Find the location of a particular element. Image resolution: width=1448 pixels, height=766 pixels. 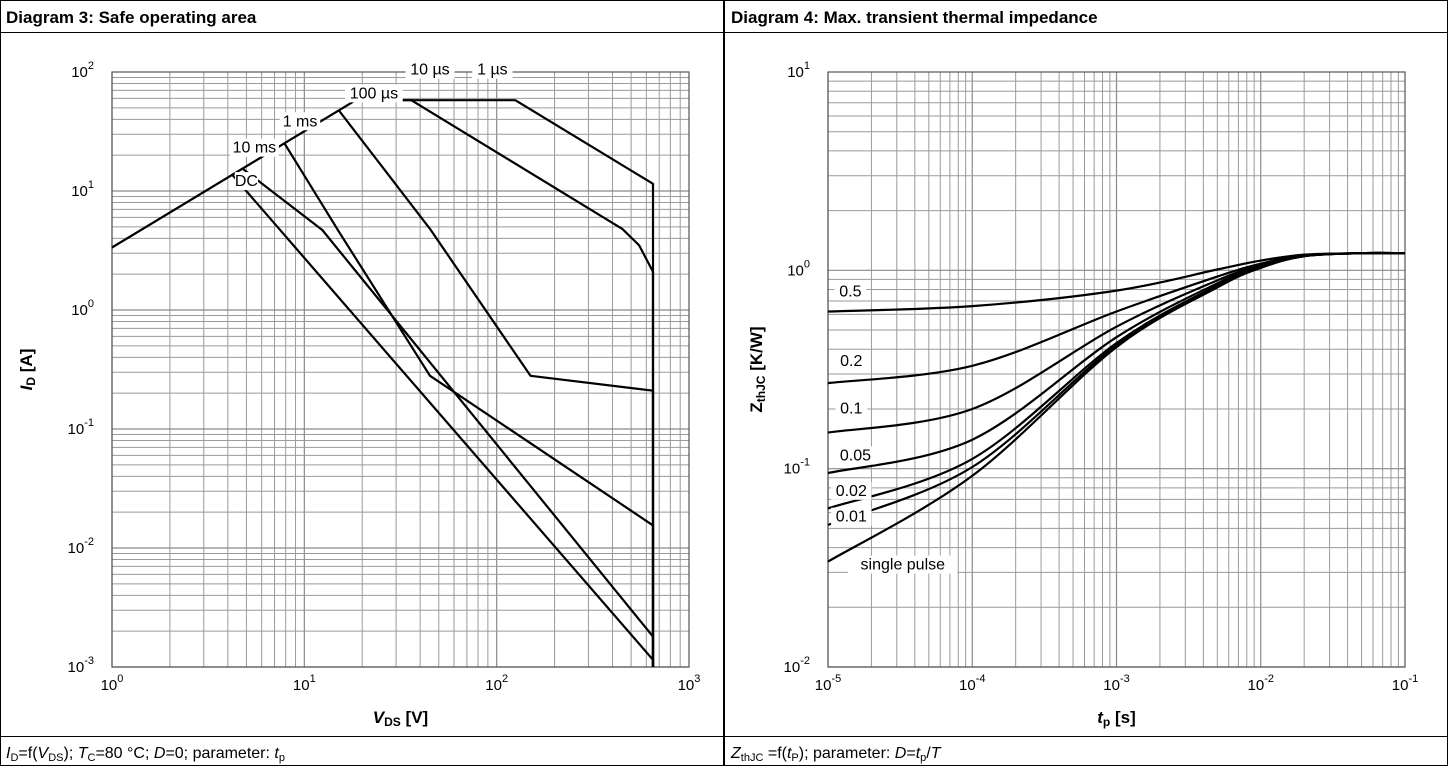

curve-label: 0.02 is located at coordinates (851, 491).